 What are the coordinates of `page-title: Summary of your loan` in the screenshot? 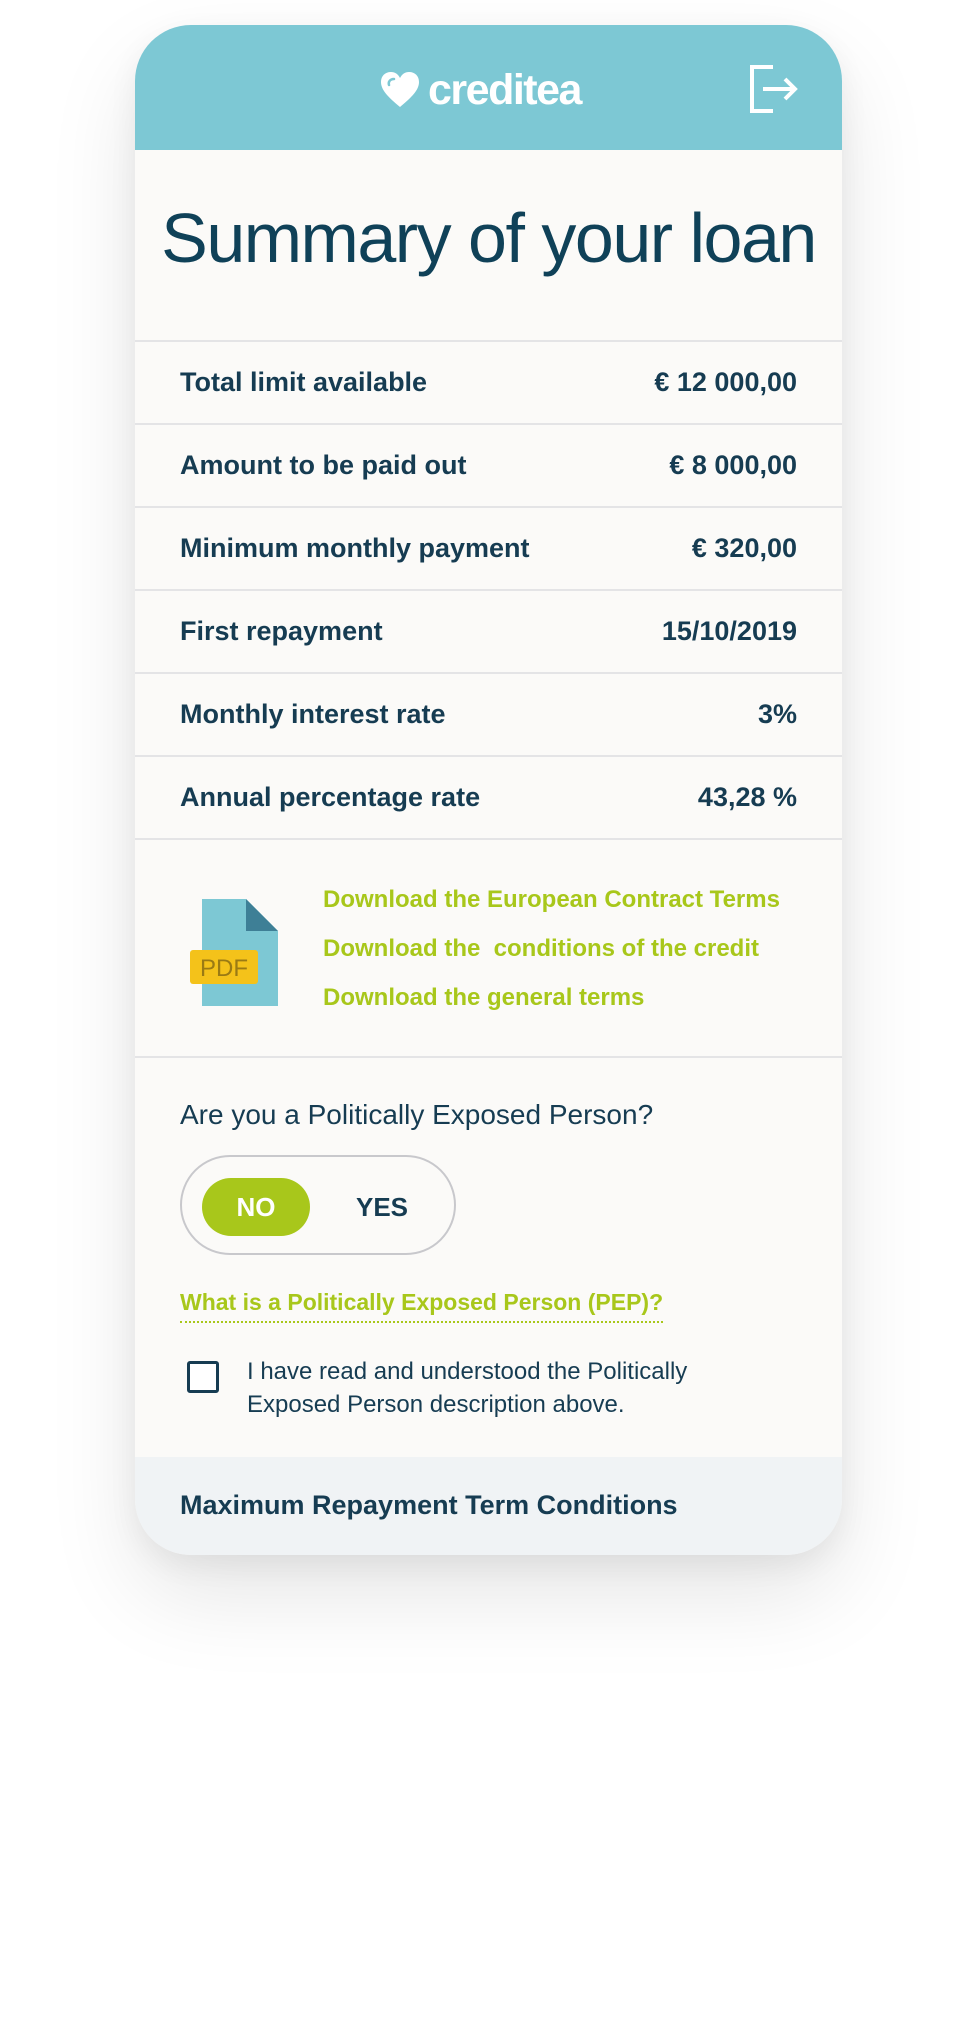 It's located at (489, 238).